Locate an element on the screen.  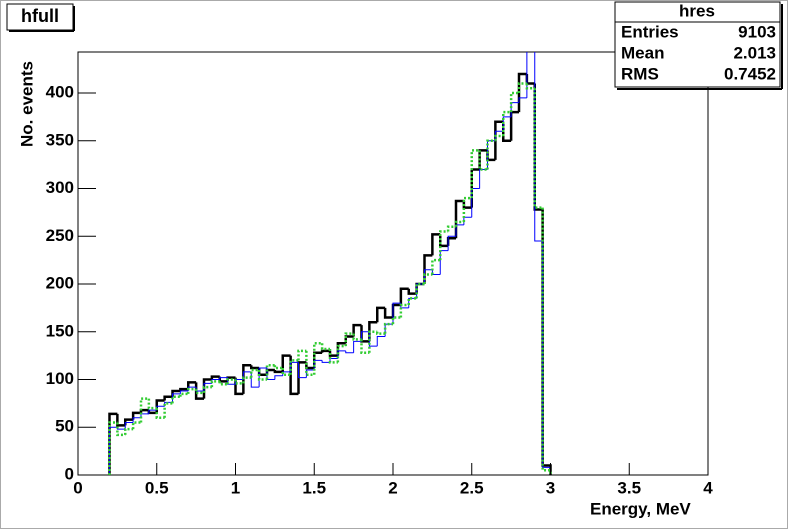
x-tick-label: 4 is located at coordinates (708, 487).